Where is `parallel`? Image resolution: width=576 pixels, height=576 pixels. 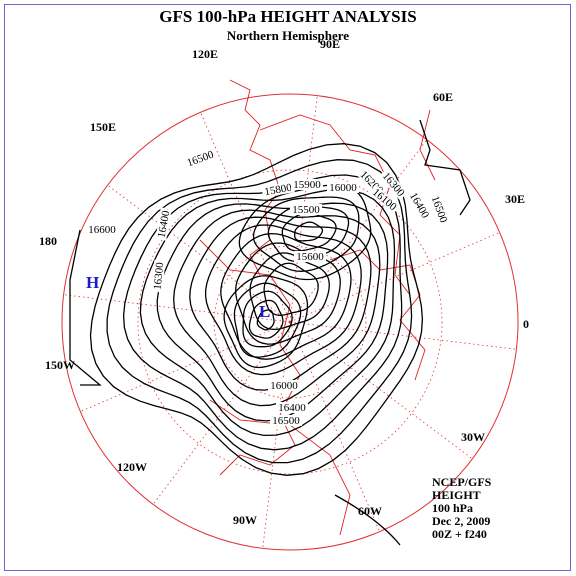 parallel is located at coordinates (290, 322).